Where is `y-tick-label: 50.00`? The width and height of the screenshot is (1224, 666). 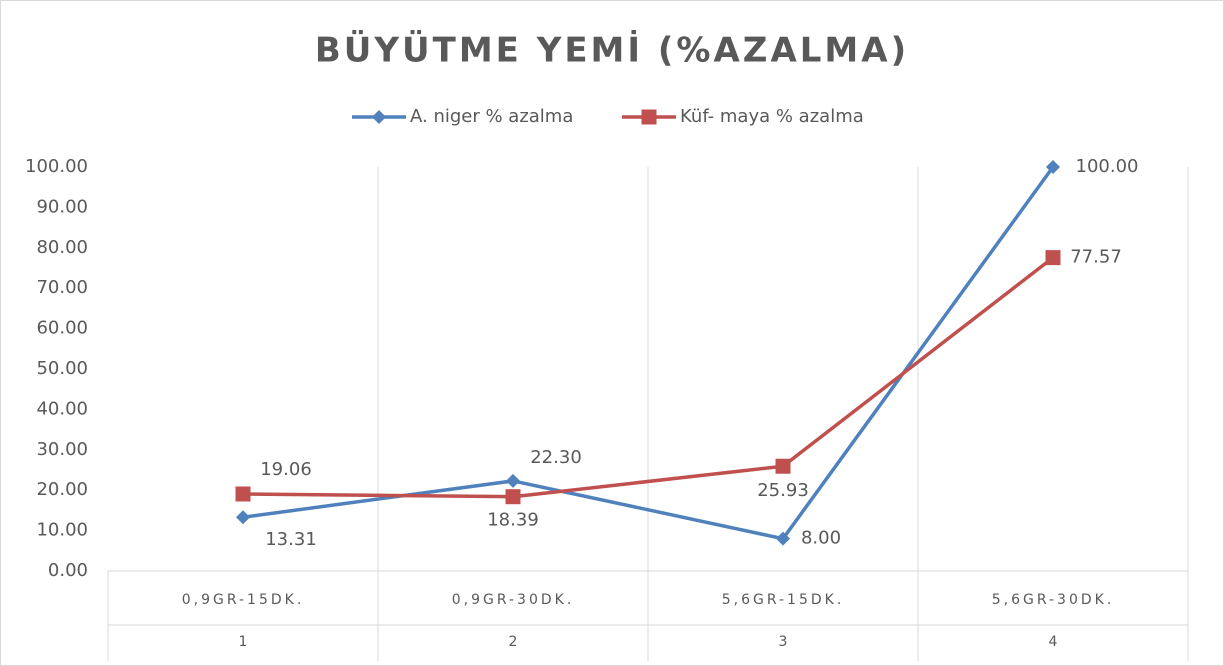
y-tick-label: 50.00 is located at coordinates (62, 368).